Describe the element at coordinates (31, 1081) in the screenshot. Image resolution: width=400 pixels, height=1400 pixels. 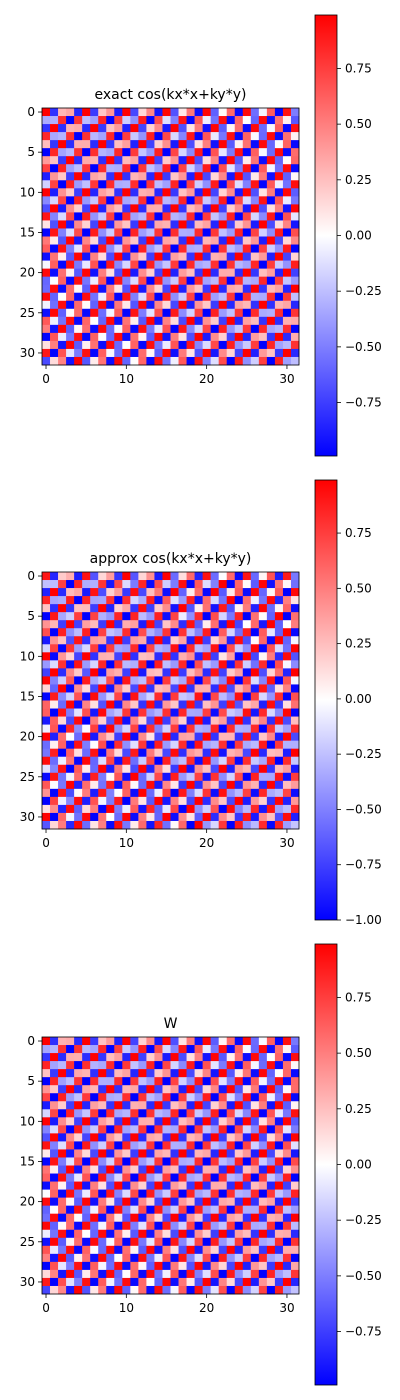
I see `y-tick-label: 5` at that location.